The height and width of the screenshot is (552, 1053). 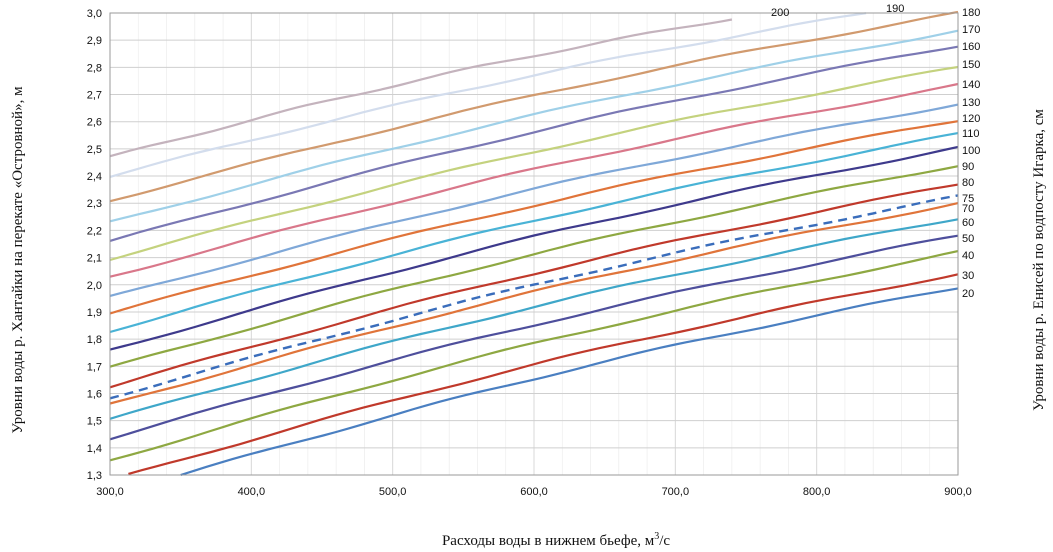 I want to click on curve-label-130: 130, so click(x=971, y=103).